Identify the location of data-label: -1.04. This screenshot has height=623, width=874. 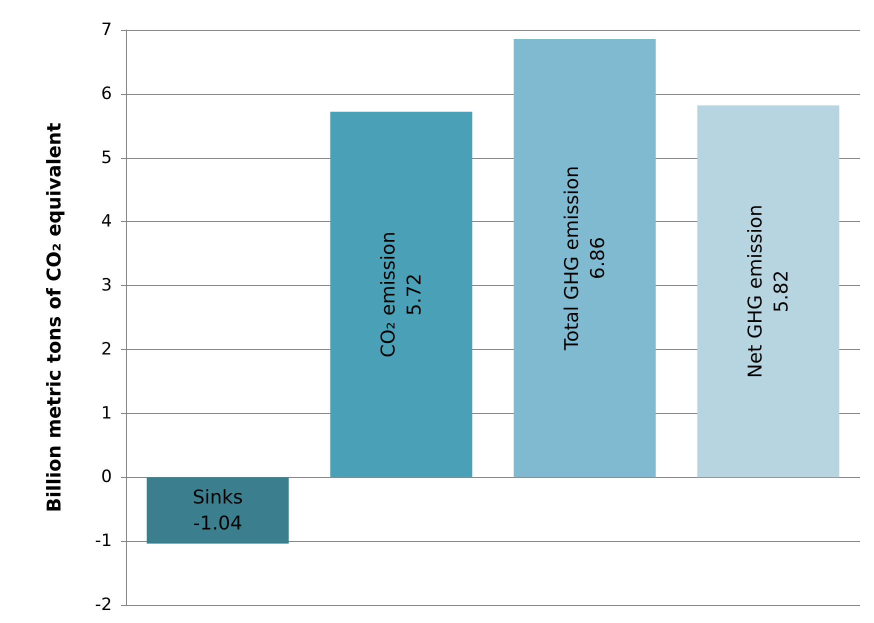
(217, 523).